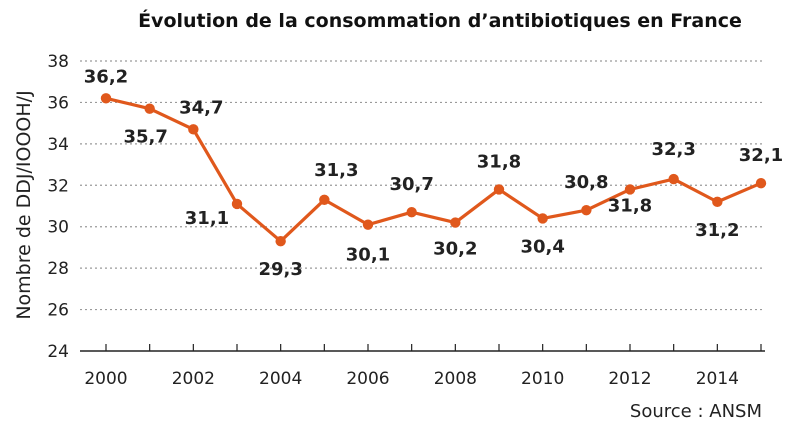 The width and height of the screenshot is (800, 431). Describe the element at coordinates (696, 411) in the screenshot. I see `source-note: Source : ANSM` at that location.